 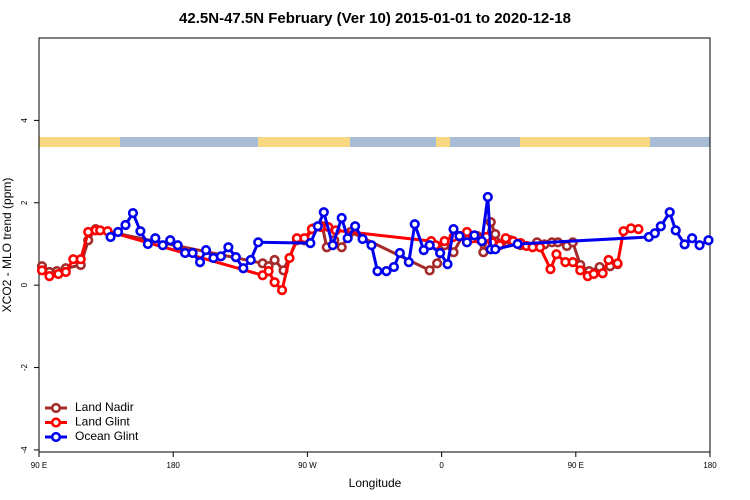 I want to click on y-tick-label: -4, so click(x=24, y=450).